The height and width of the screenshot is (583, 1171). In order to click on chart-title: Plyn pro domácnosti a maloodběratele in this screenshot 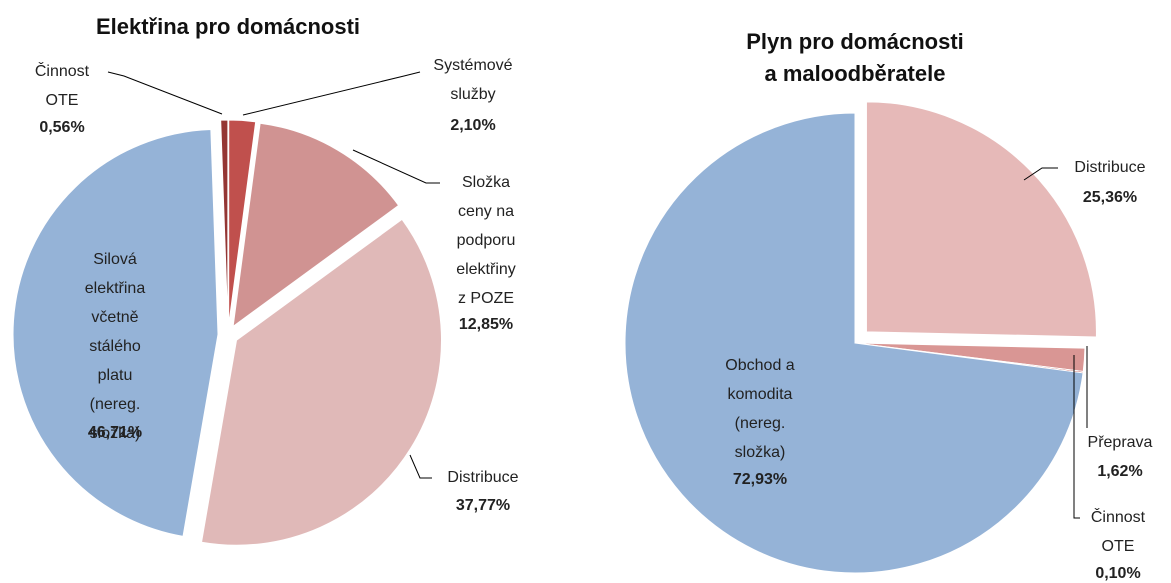, I will do `click(855, 57)`.